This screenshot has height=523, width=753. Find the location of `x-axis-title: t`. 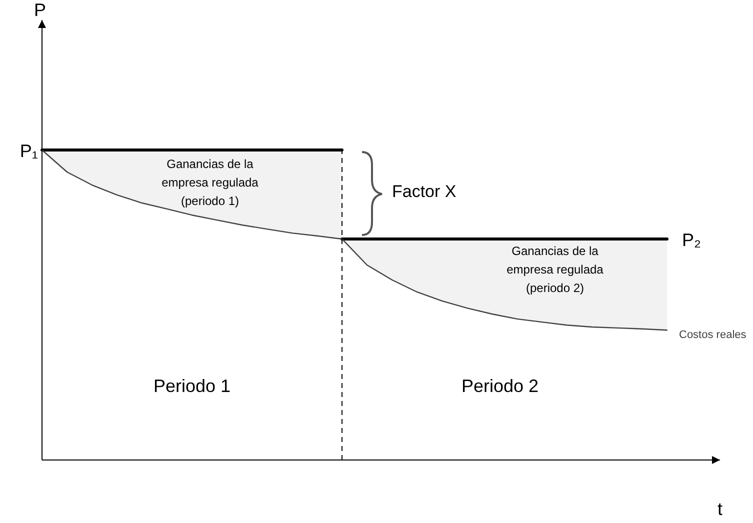

x-axis-title: t is located at coordinates (720, 509).